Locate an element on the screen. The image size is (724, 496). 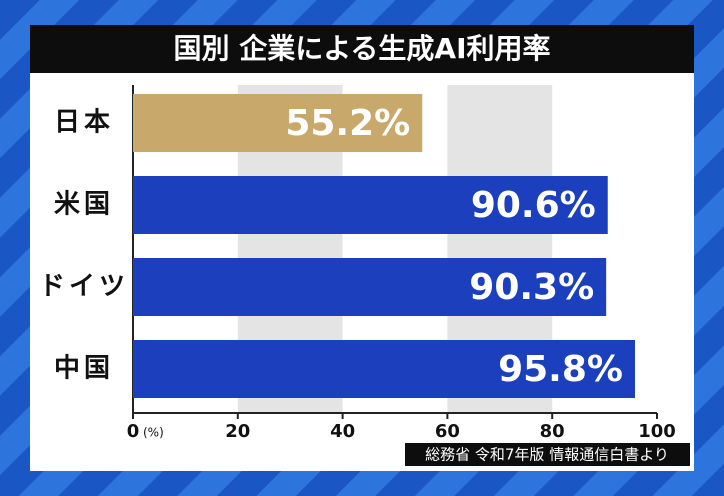
value-label: 55.2% is located at coordinates (347, 123).